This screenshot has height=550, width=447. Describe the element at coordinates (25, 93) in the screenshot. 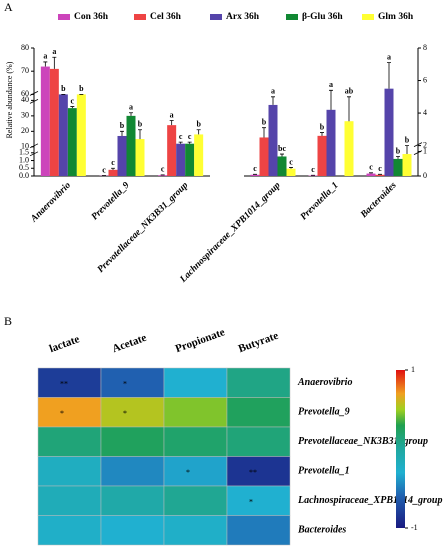

I see `y-tick-label: 60` at that location.